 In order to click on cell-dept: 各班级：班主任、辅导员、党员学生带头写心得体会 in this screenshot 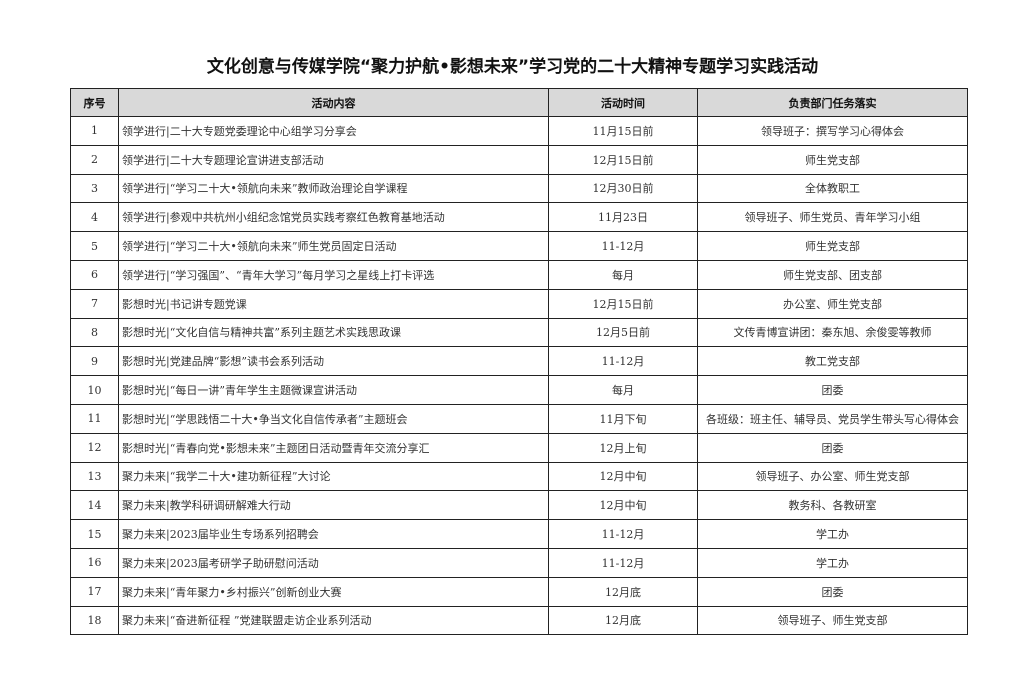, I will do `click(832, 418)`.